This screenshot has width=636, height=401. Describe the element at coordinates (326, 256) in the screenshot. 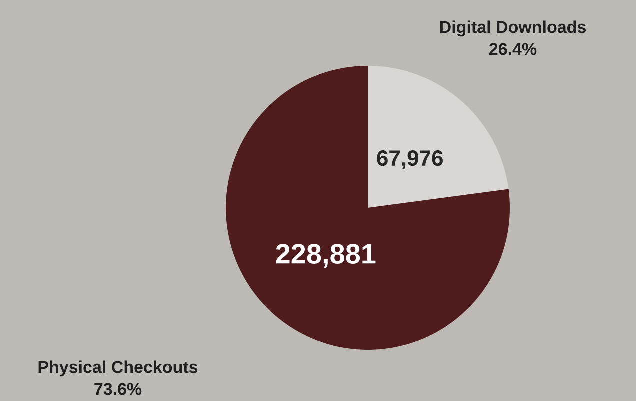

I see `data-label: 228,881` at that location.